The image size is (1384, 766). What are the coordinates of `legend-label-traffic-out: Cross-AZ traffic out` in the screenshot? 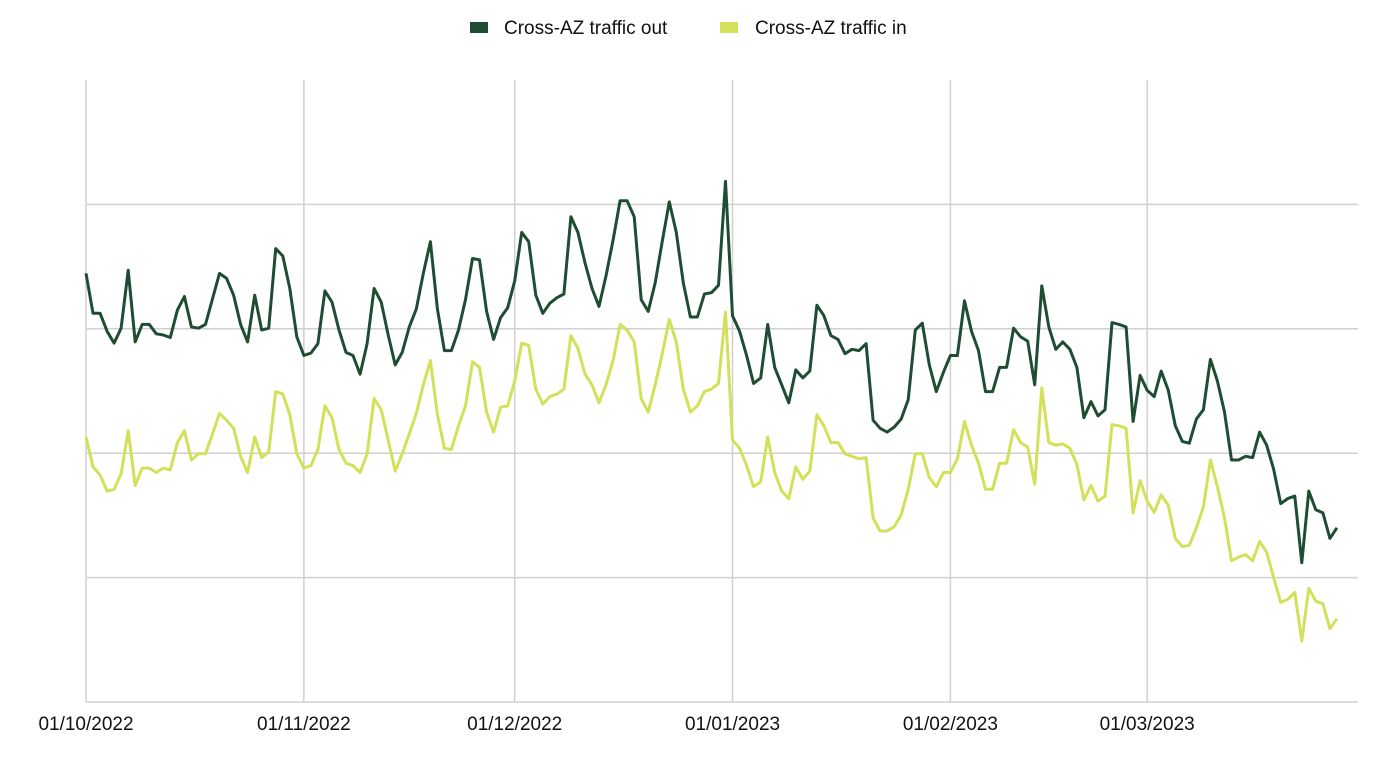 It's located at (586, 28).